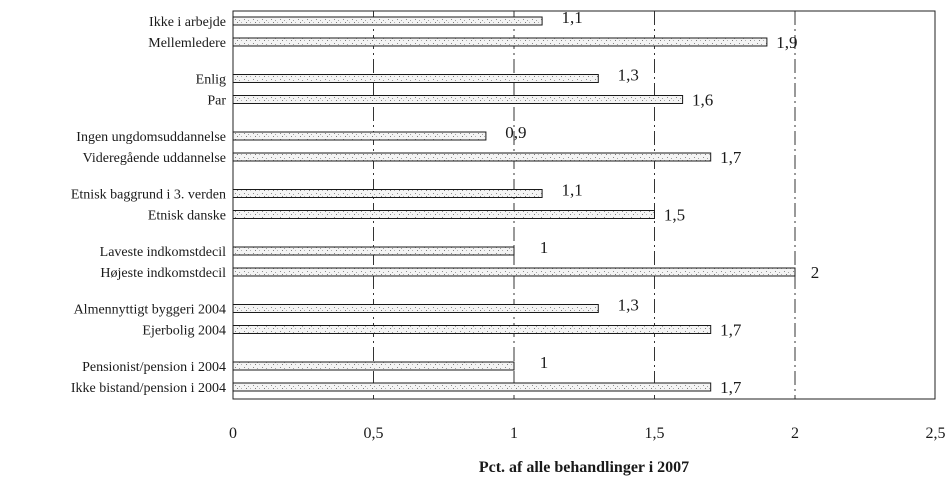 This screenshot has height=480, width=952. What do you see at coordinates (151, 137) in the screenshot?
I see `category-label: Ingen ungdomsuddannelse` at bounding box center [151, 137].